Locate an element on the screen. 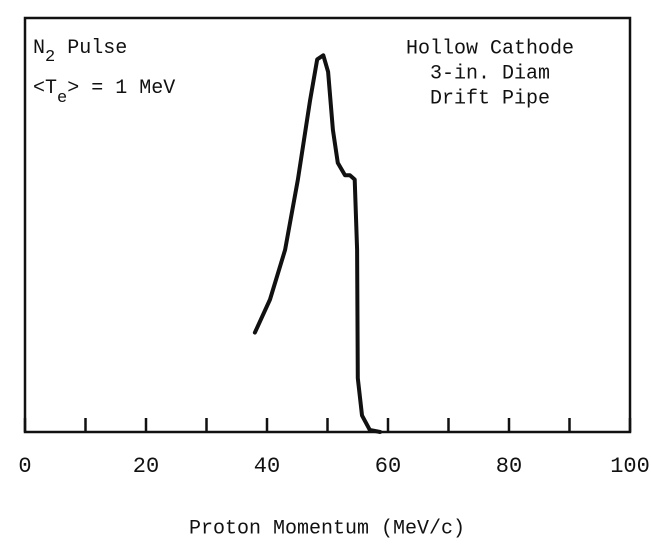  annotation-right-1: Hollow Cathode is located at coordinates (490, 48).